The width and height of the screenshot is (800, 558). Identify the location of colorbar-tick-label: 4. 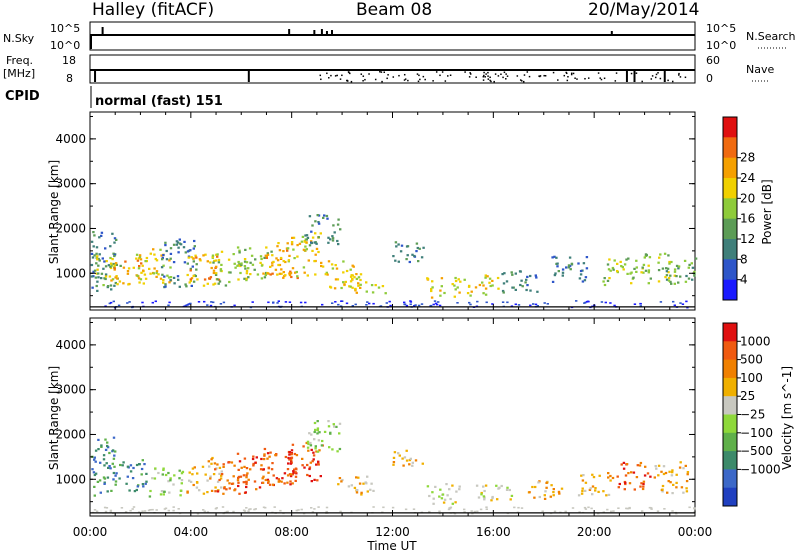
(744, 280).